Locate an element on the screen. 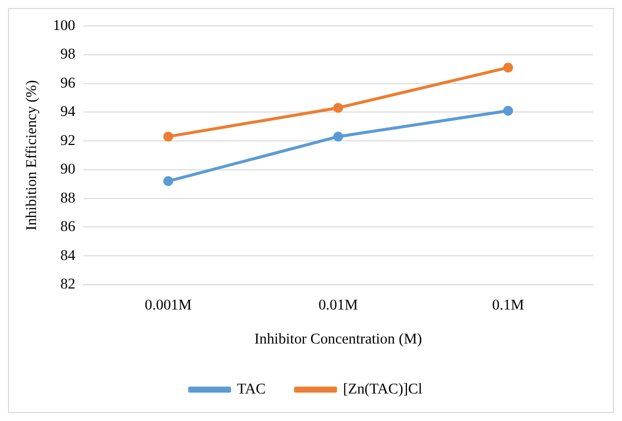 The height and width of the screenshot is (421, 622). y-tick-label: 90 is located at coordinates (68, 170).